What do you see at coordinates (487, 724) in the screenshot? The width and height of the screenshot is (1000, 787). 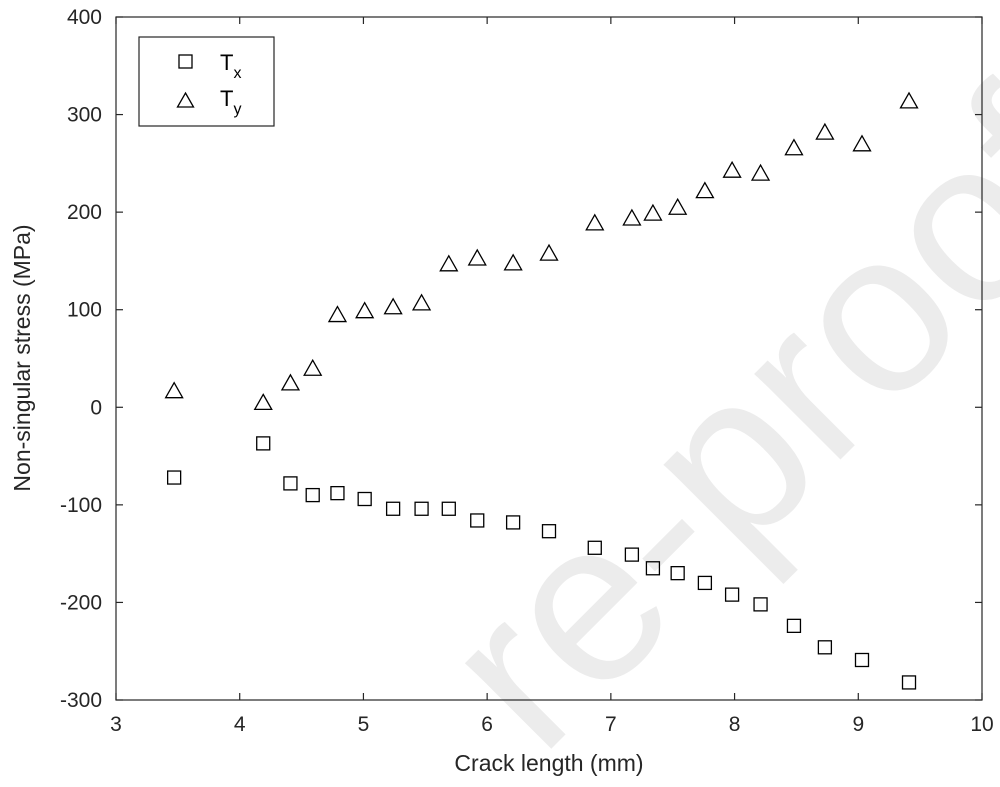 I see `x-tick-label: 6` at bounding box center [487, 724].